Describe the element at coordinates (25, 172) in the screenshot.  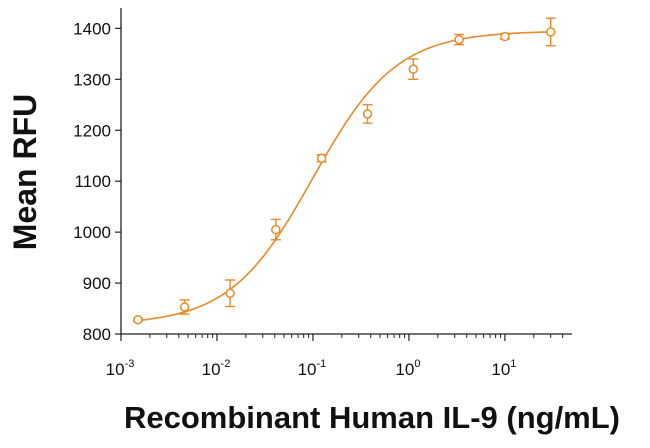
I see `y-axis-title: Mean RFU` at that location.